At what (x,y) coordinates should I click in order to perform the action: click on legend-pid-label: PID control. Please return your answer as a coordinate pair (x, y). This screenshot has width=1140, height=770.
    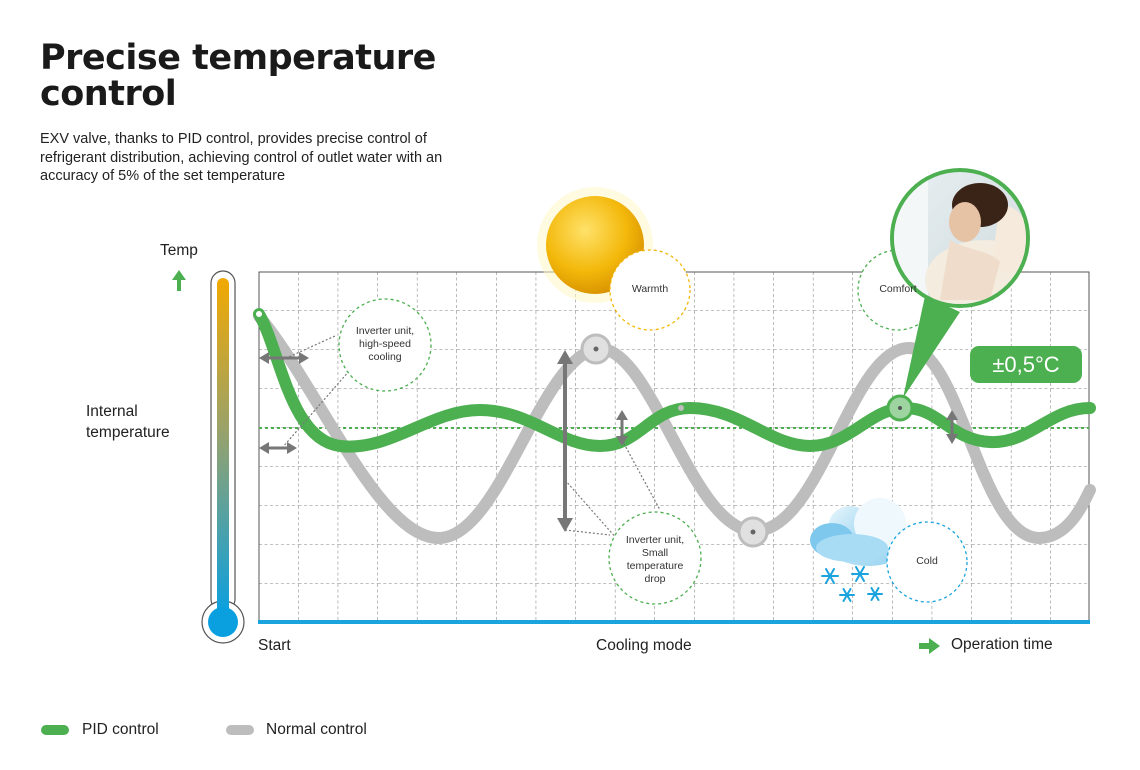
    Looking at the image, I should click on (120, 729).